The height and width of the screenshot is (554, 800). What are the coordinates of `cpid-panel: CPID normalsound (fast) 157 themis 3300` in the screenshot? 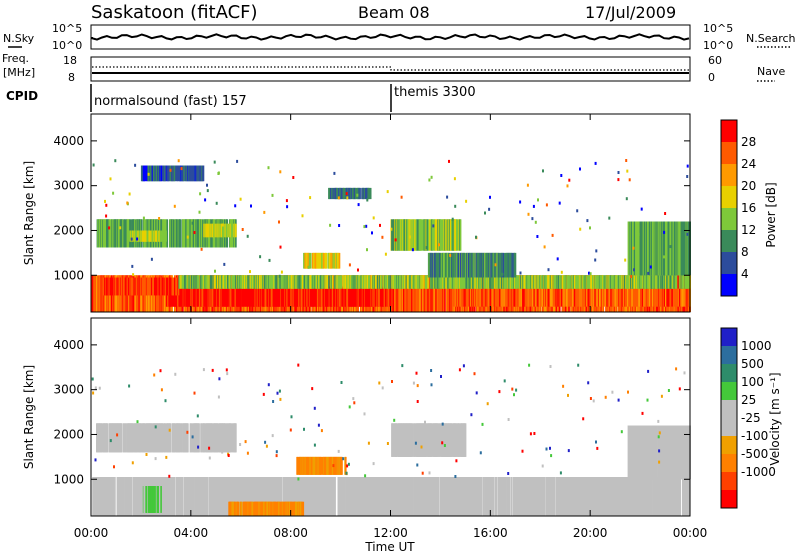 It's located at (241, 98).